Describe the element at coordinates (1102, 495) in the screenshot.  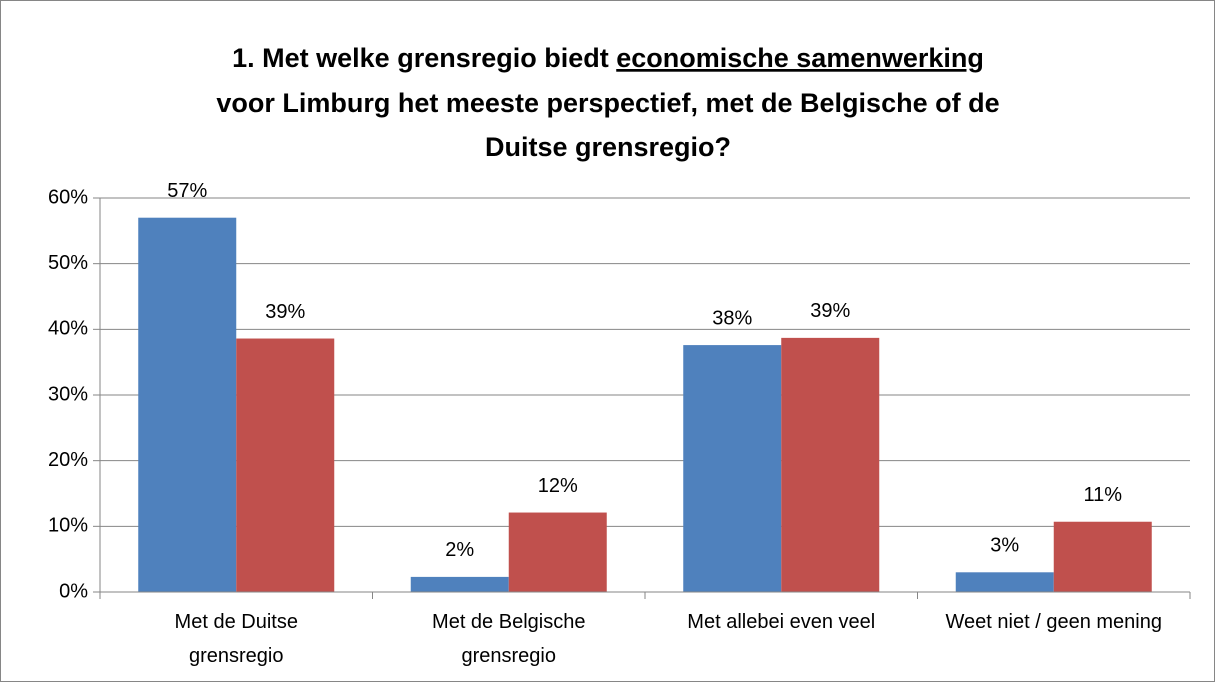
I see `value-label: 11%` at that location.